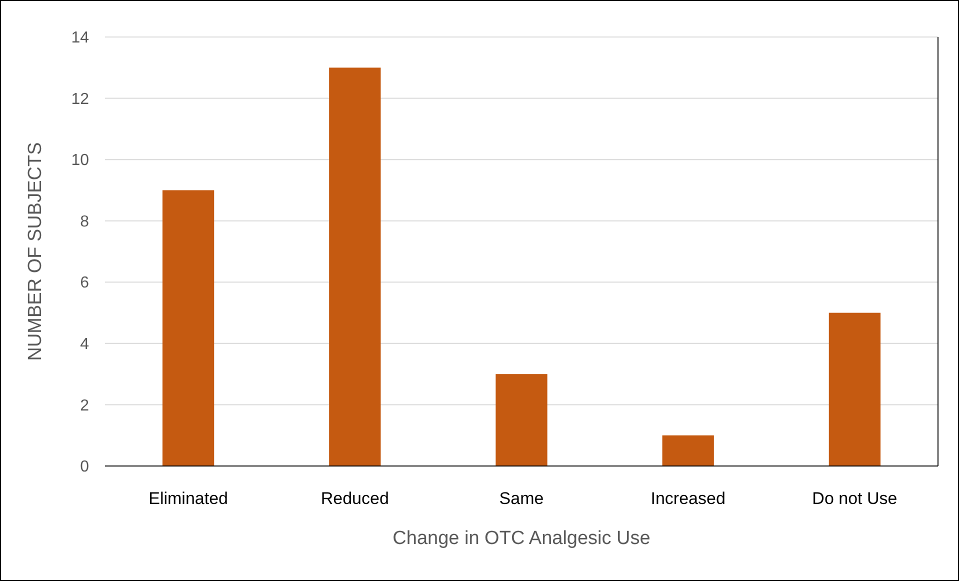 This screenshot has height=581, width=959. Describe the element at coordinates (85, 221) in the screenshot. I see `y-tick-label: 8` at that location.